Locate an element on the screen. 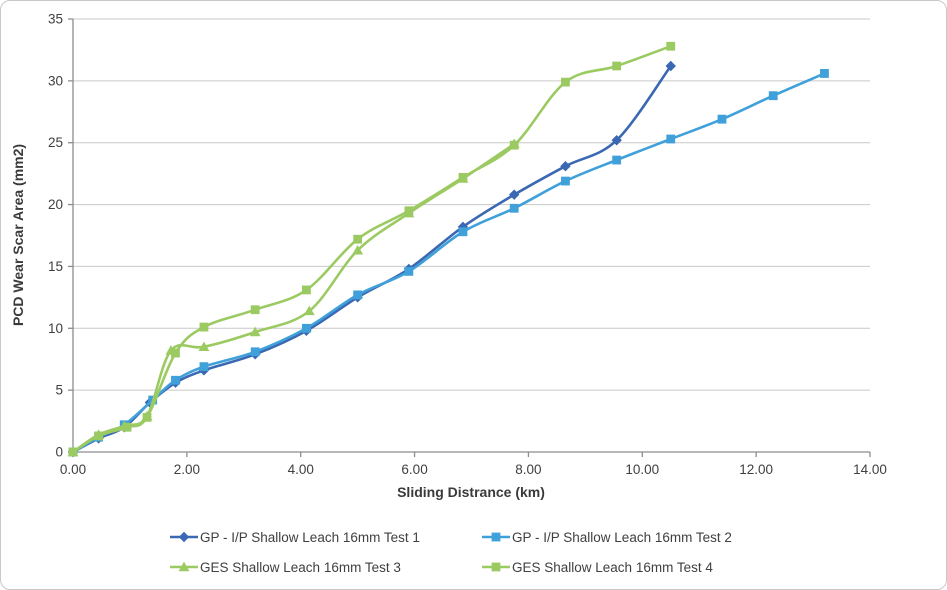  y-tick-label: 20 is located at coordinates (55, 204).